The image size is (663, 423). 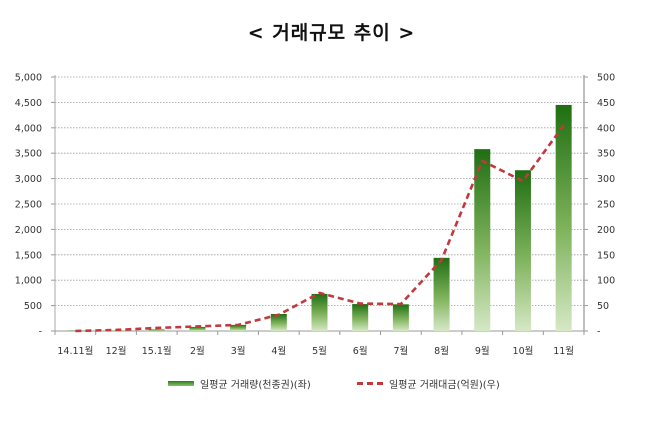 I want to click on x-axis-label: 15.1월, so click(x=157, y=351).